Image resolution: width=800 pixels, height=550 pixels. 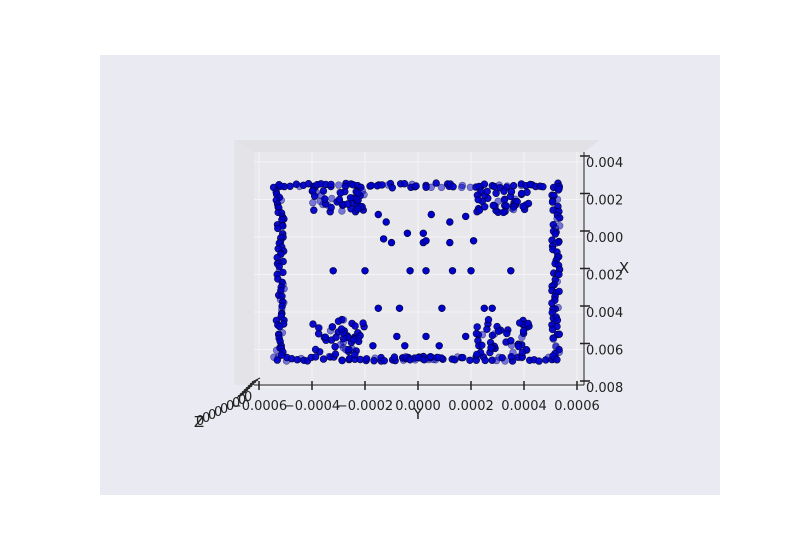 What do you see at coordinates (604, 276) in the screenshot?
I see `x-tick-label: 0.002` at bounding box center [604, 276].